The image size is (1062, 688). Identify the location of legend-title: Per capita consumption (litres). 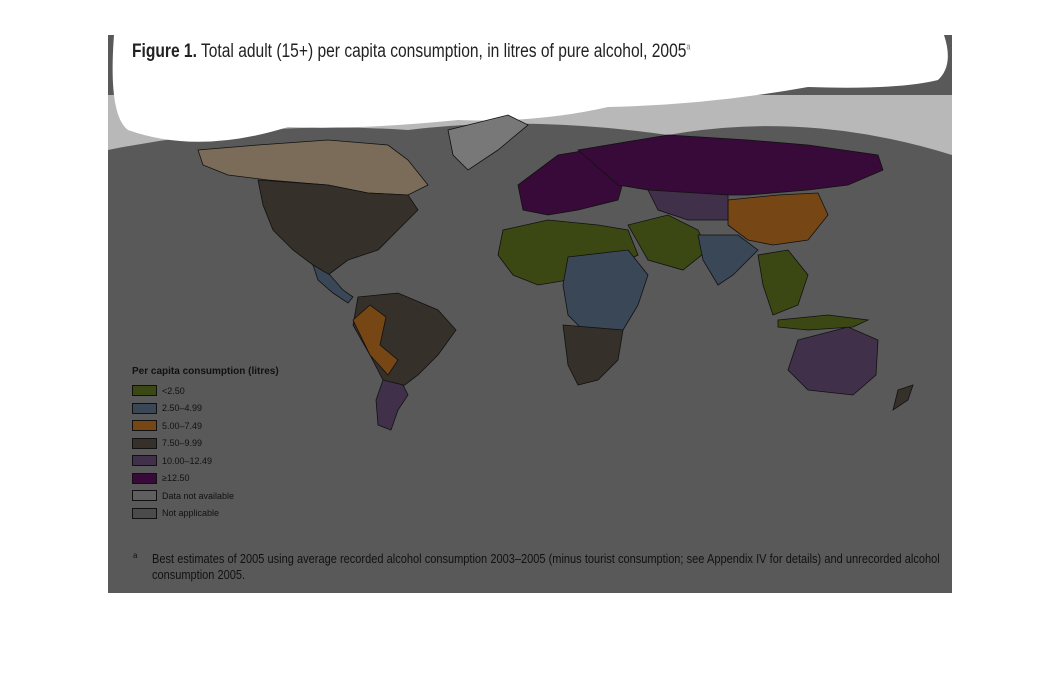
(205, 371).